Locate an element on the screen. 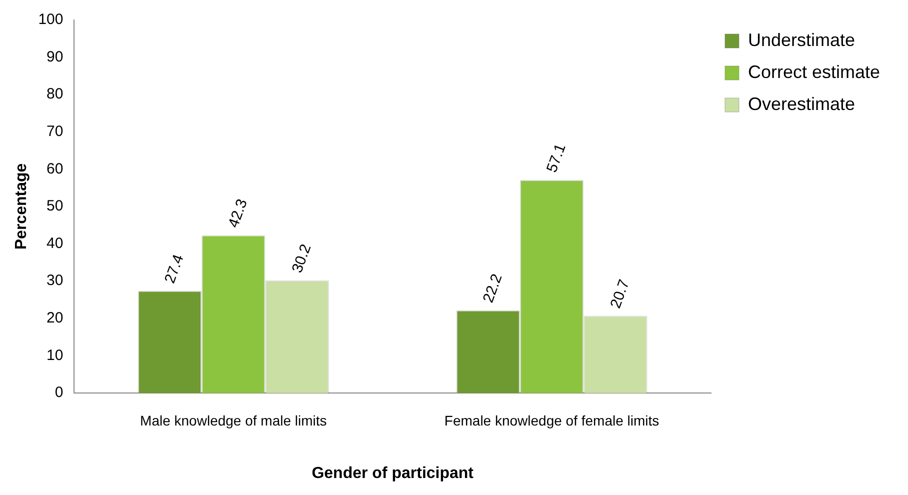 This screenshot has height=495, width=908. y-tick-label: 10 is located at coordinates (55, 355).